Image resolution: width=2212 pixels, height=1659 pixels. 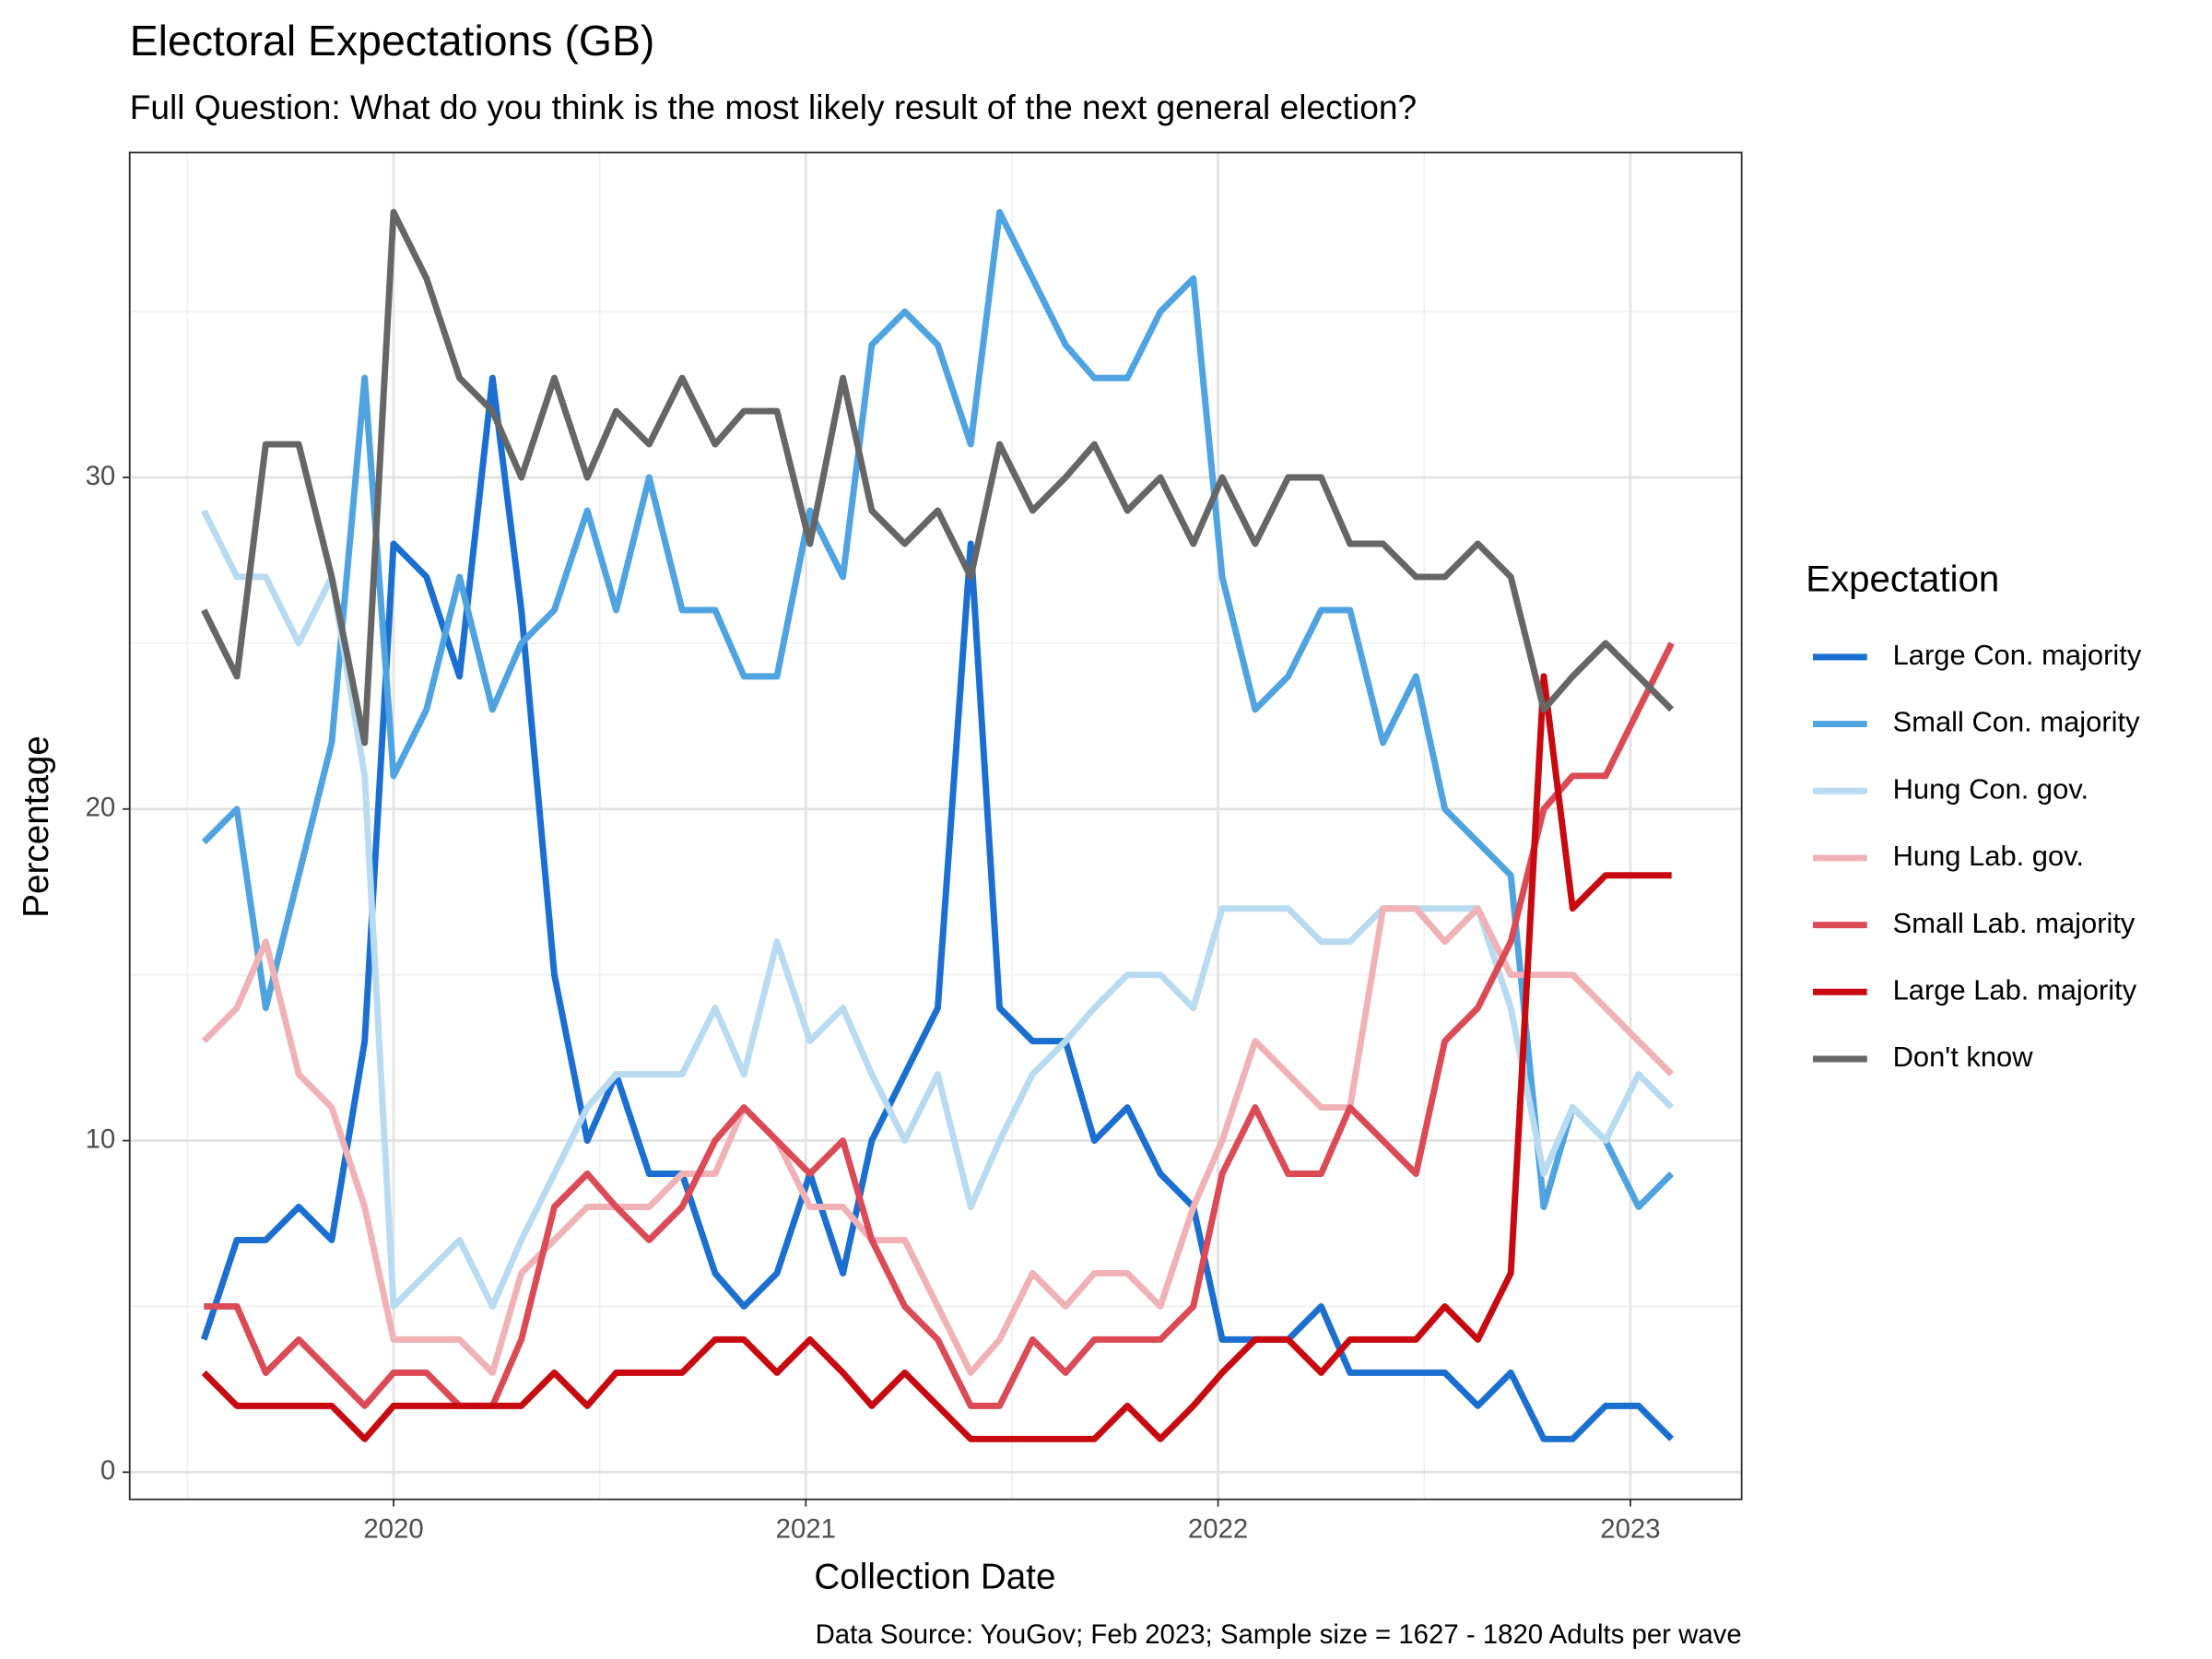 What do you see at coordinates (392, 41) in the screenshot?
I see `chart-title: Electoral Expectations (GB)` at bounding box center [392, 41].